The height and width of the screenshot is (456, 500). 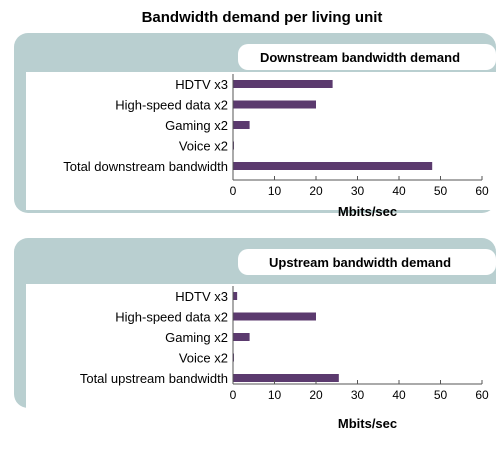 I want to click on category-label: Total downstream bandwidth, so click(x=145, y=166).